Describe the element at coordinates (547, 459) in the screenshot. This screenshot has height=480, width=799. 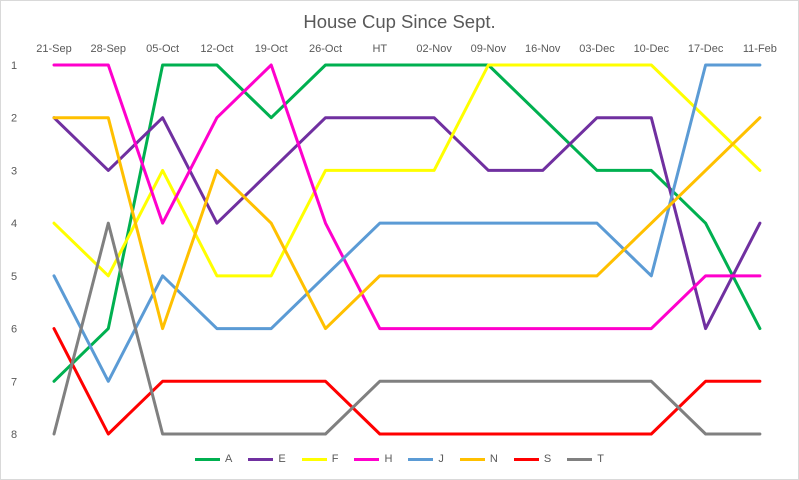
I see `legend-label: S` at that location.